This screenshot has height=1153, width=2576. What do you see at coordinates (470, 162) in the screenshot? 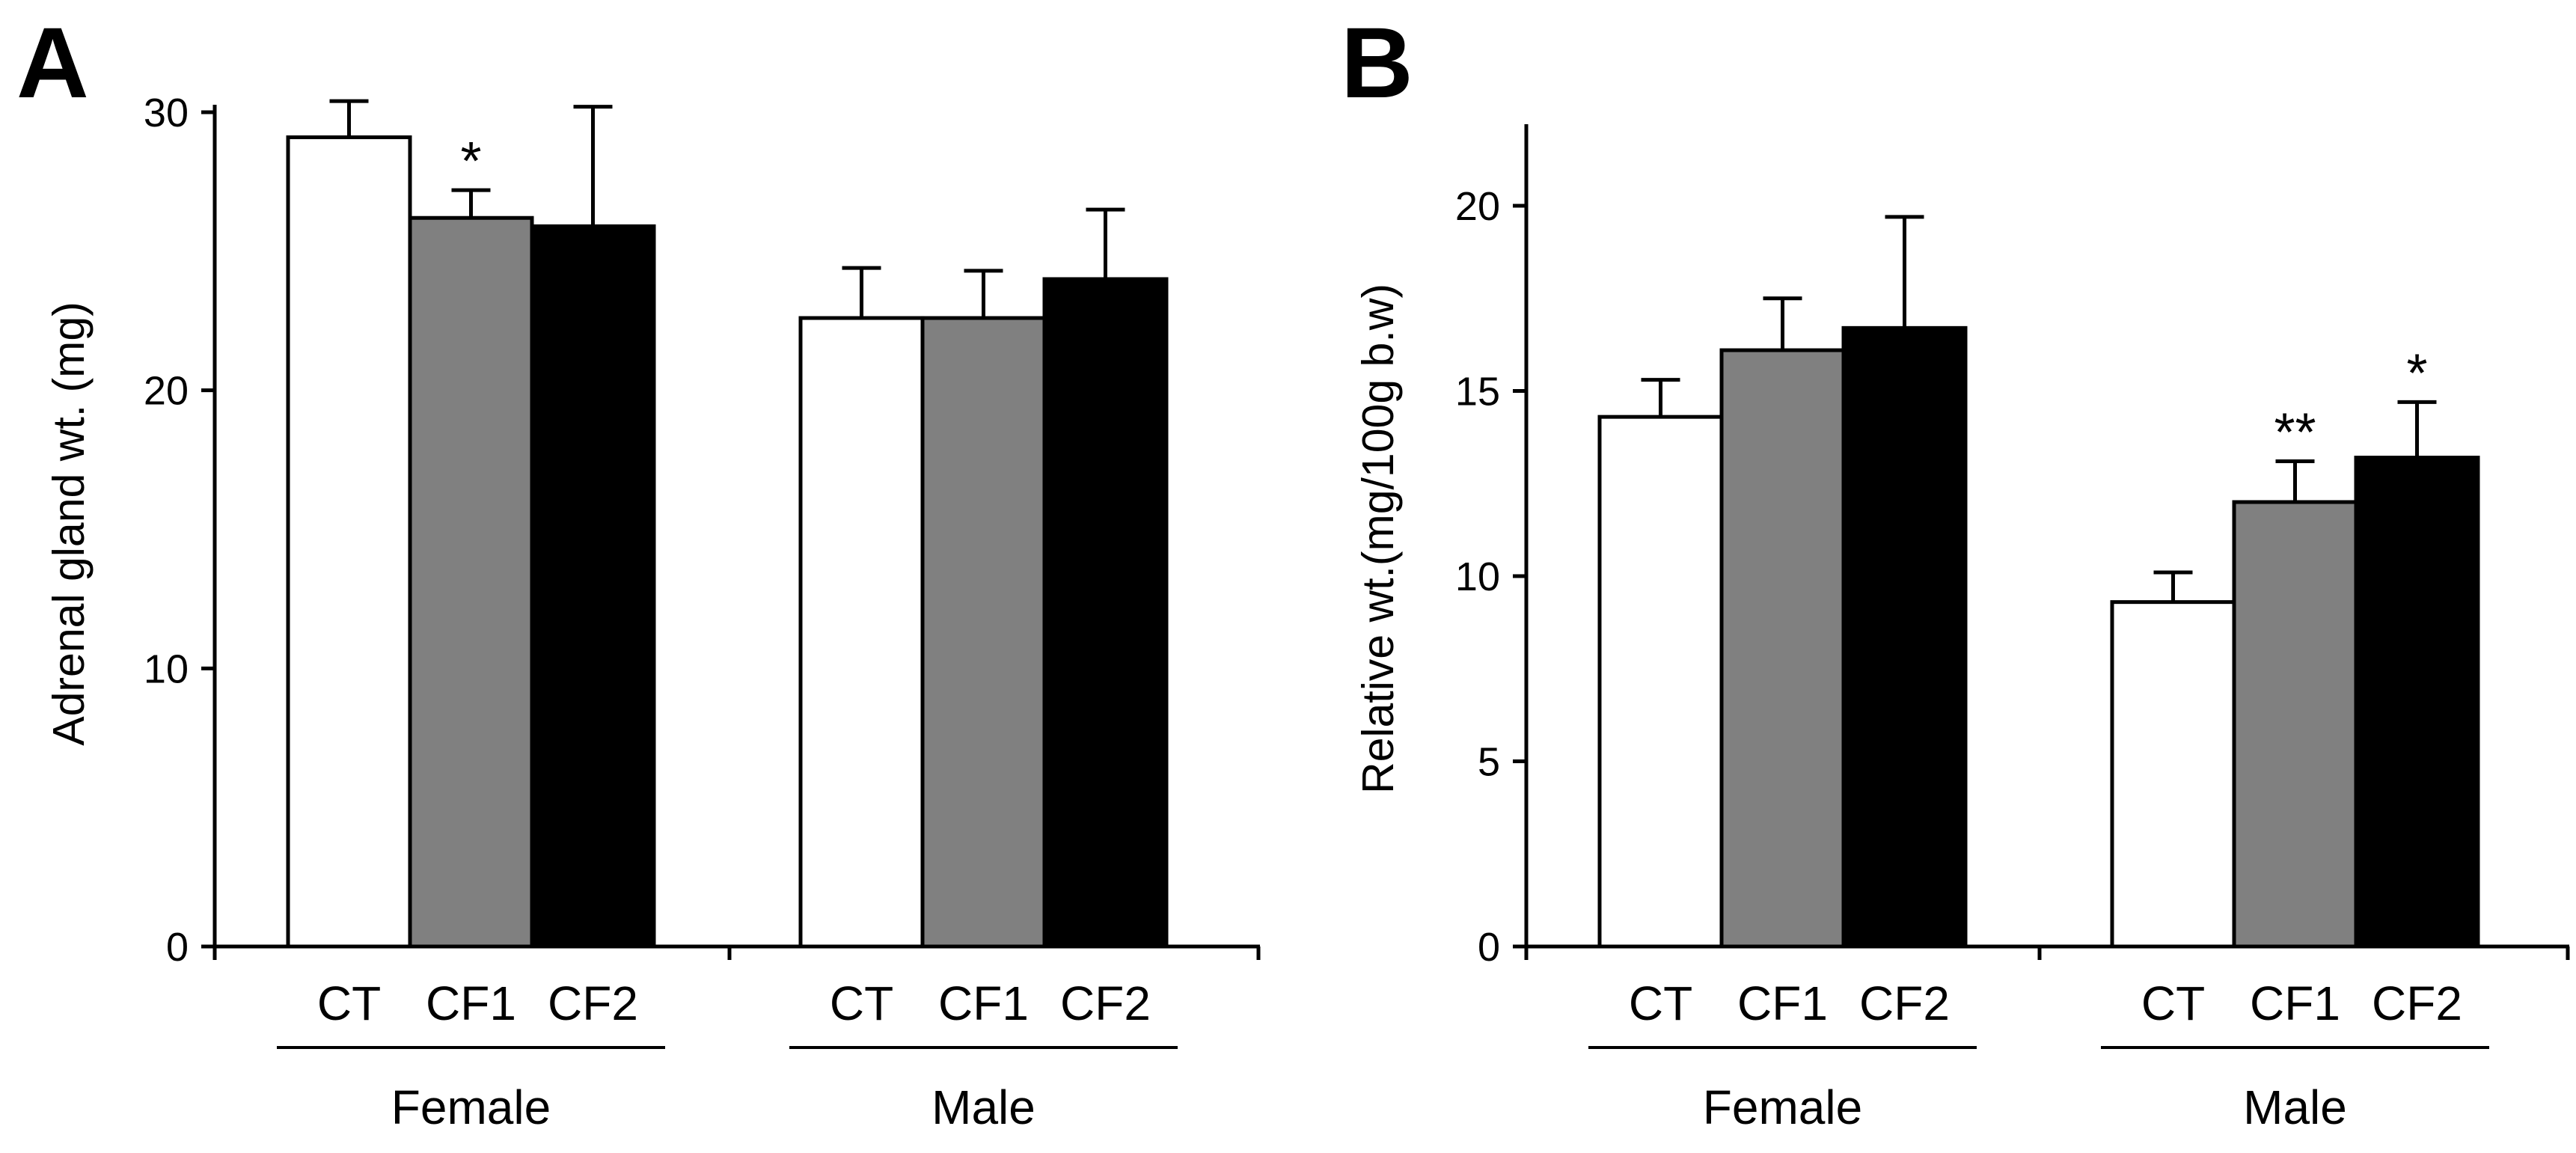
I see `panel-a-significance-female-cf1: *` at bounding box center [470, 162].